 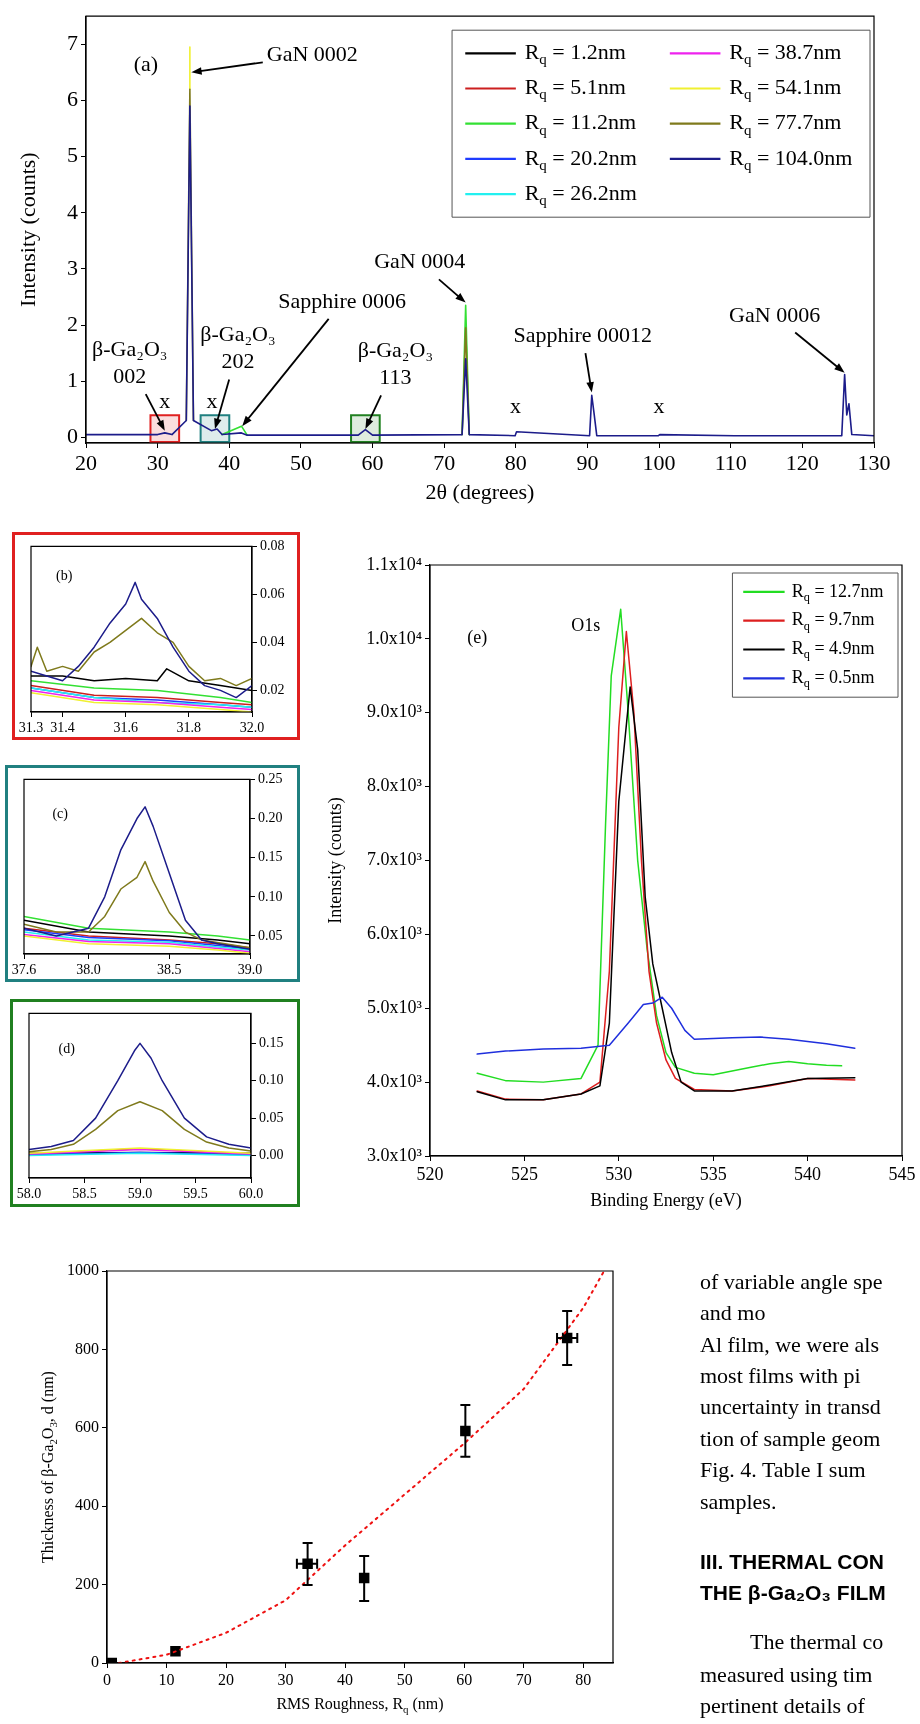 I want to click on x-tick-label: 32.0, so click(x=252, y=728).